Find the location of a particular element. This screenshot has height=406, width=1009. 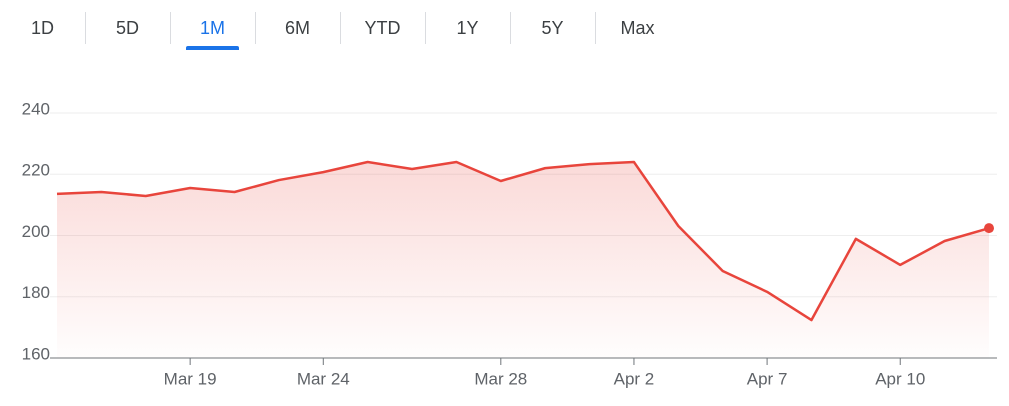

range-tab: 1M is located at coordinates (212, 28).